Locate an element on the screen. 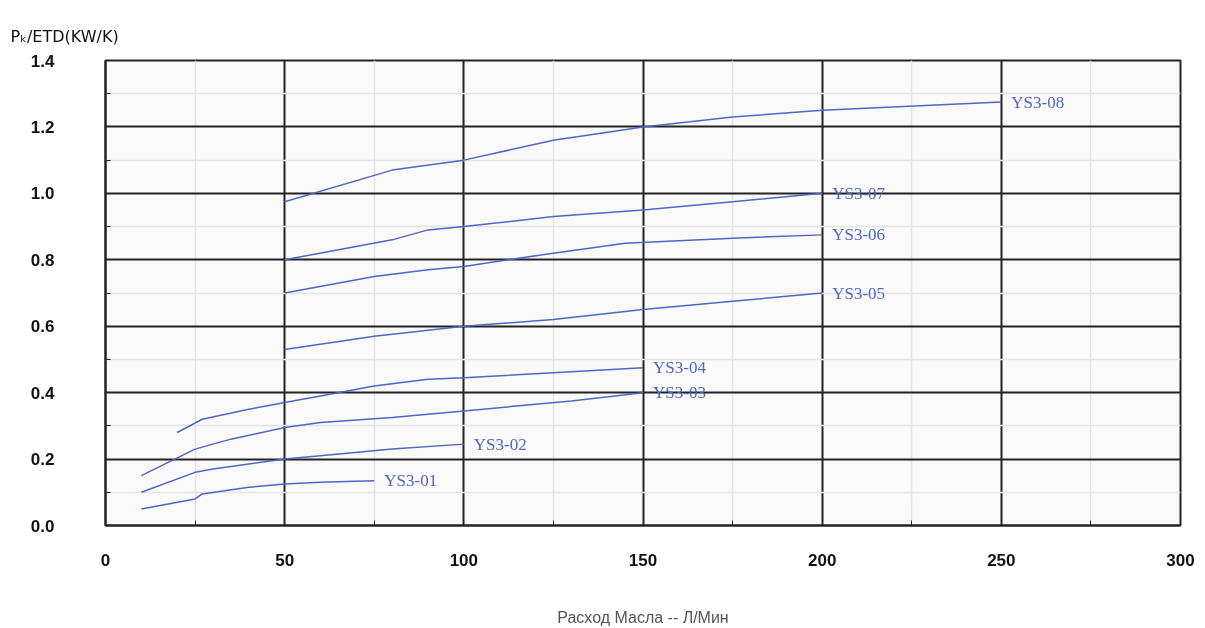  y-axis-title: Pₖ/ETD(KW/K) is located at coordinates (64, 36).